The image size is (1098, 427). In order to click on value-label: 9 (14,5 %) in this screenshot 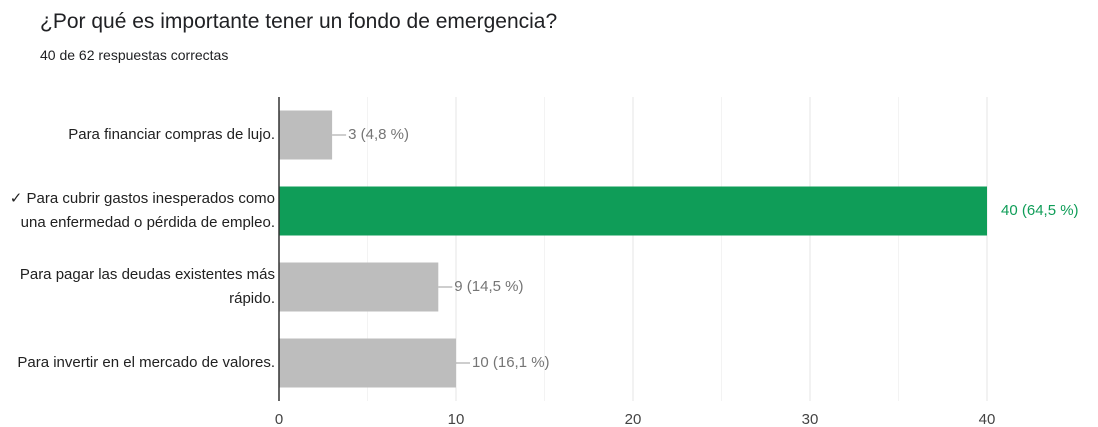, I will do `click(488, 286)`.